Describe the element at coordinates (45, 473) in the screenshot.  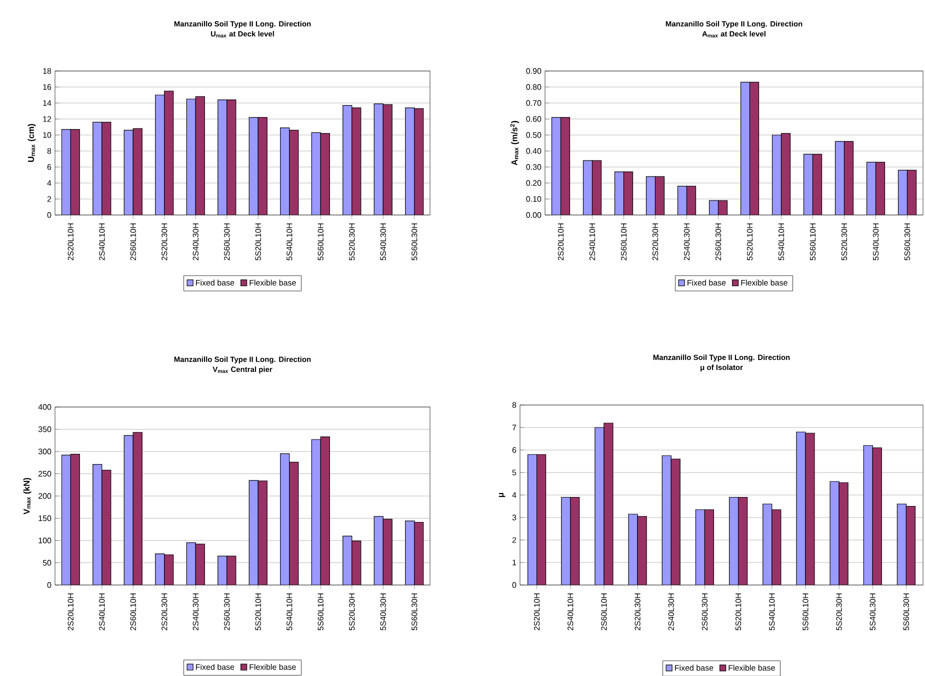
I see `y-tick-label: 250` at that location.